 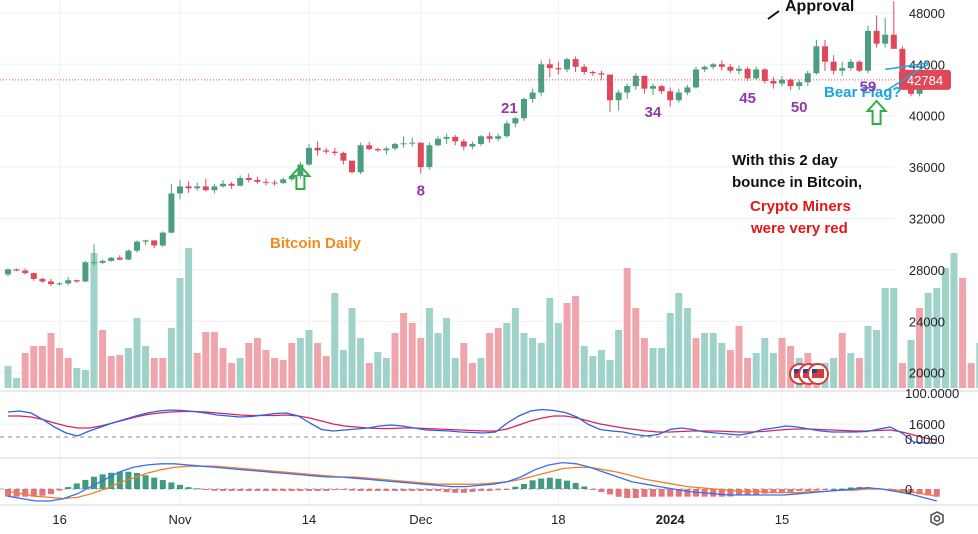 What do you see at coordinates (797, 182) in the screenshot?
I see `note-line-2: bounce in Bitcoin,` at bounding box center [797, 182].